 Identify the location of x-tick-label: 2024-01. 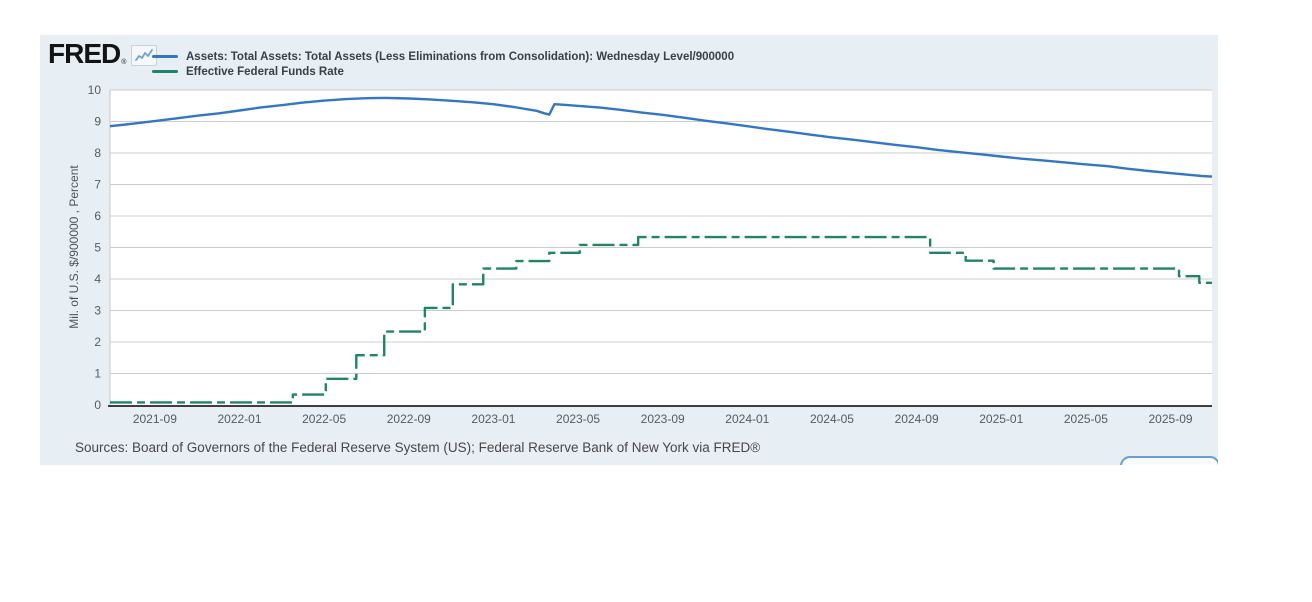
(747, 419).